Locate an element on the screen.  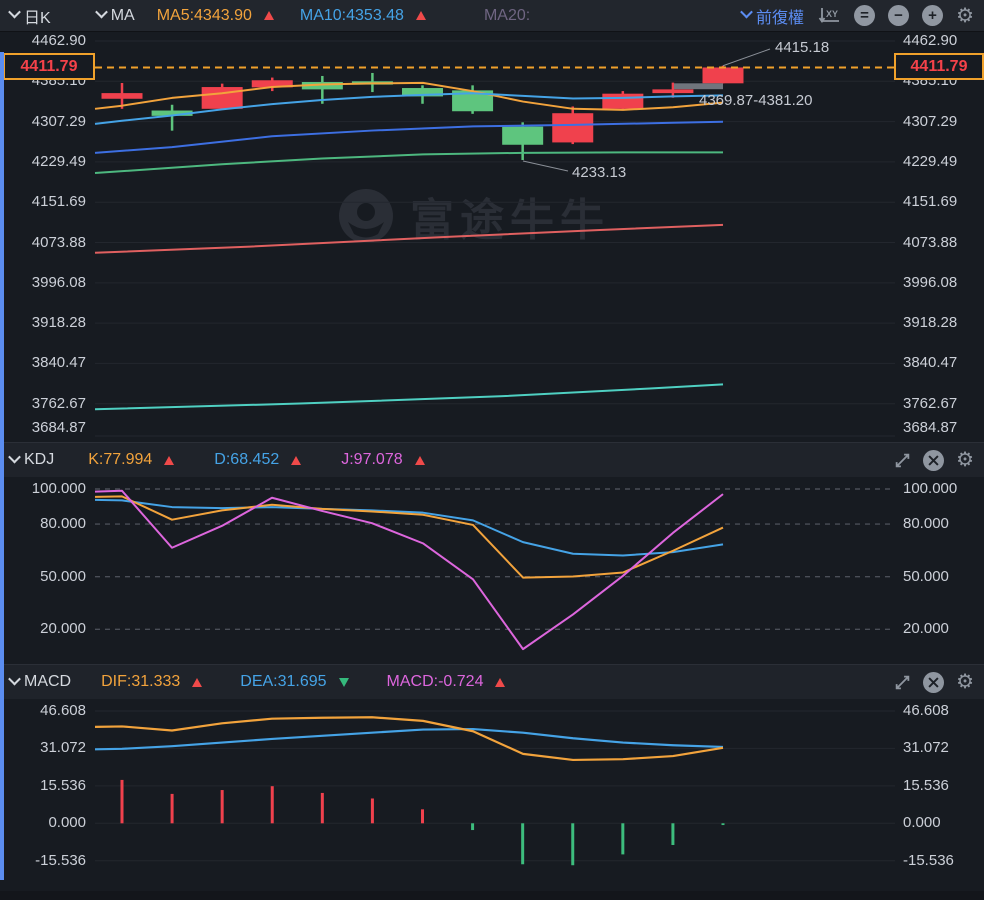
annotation-high: 4415.18 is located at coordinates (802, 47).